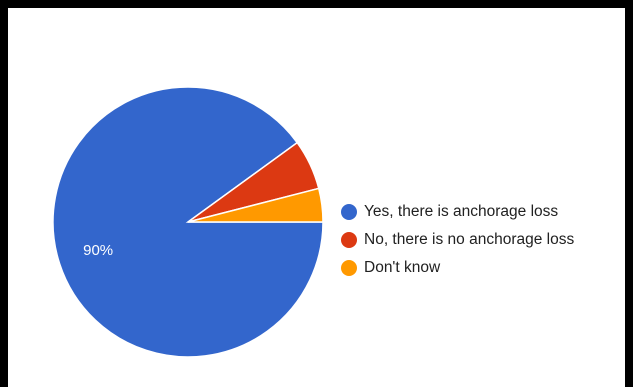 The image size is (633, 387). What do you see at coordinates (461, 211) in the screenshot?
I see `legend-label: Yes, there is anchorage loss` at bounding box center [461, 211].